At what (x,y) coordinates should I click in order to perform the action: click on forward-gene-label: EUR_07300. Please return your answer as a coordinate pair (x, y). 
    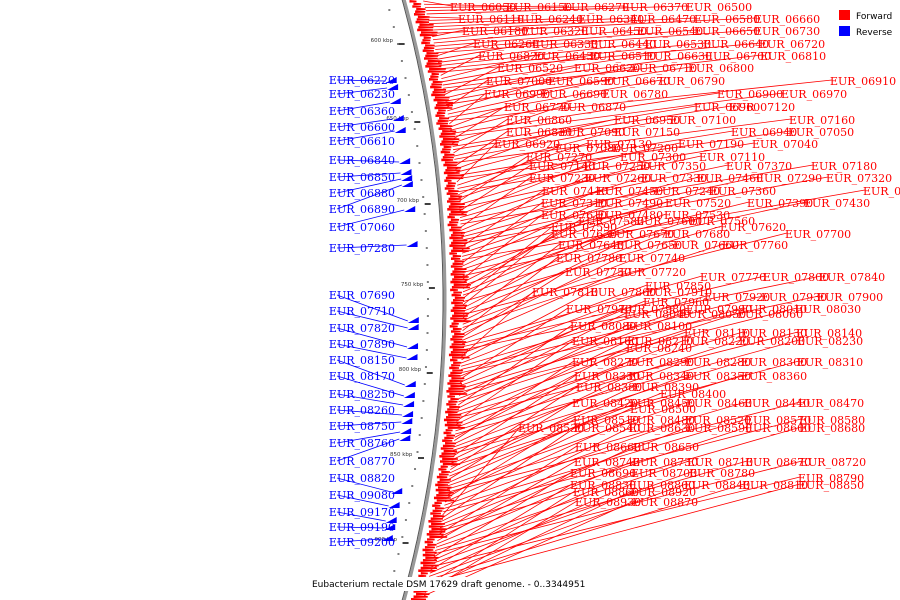
    Looking at the image, I should click on (653, 157).